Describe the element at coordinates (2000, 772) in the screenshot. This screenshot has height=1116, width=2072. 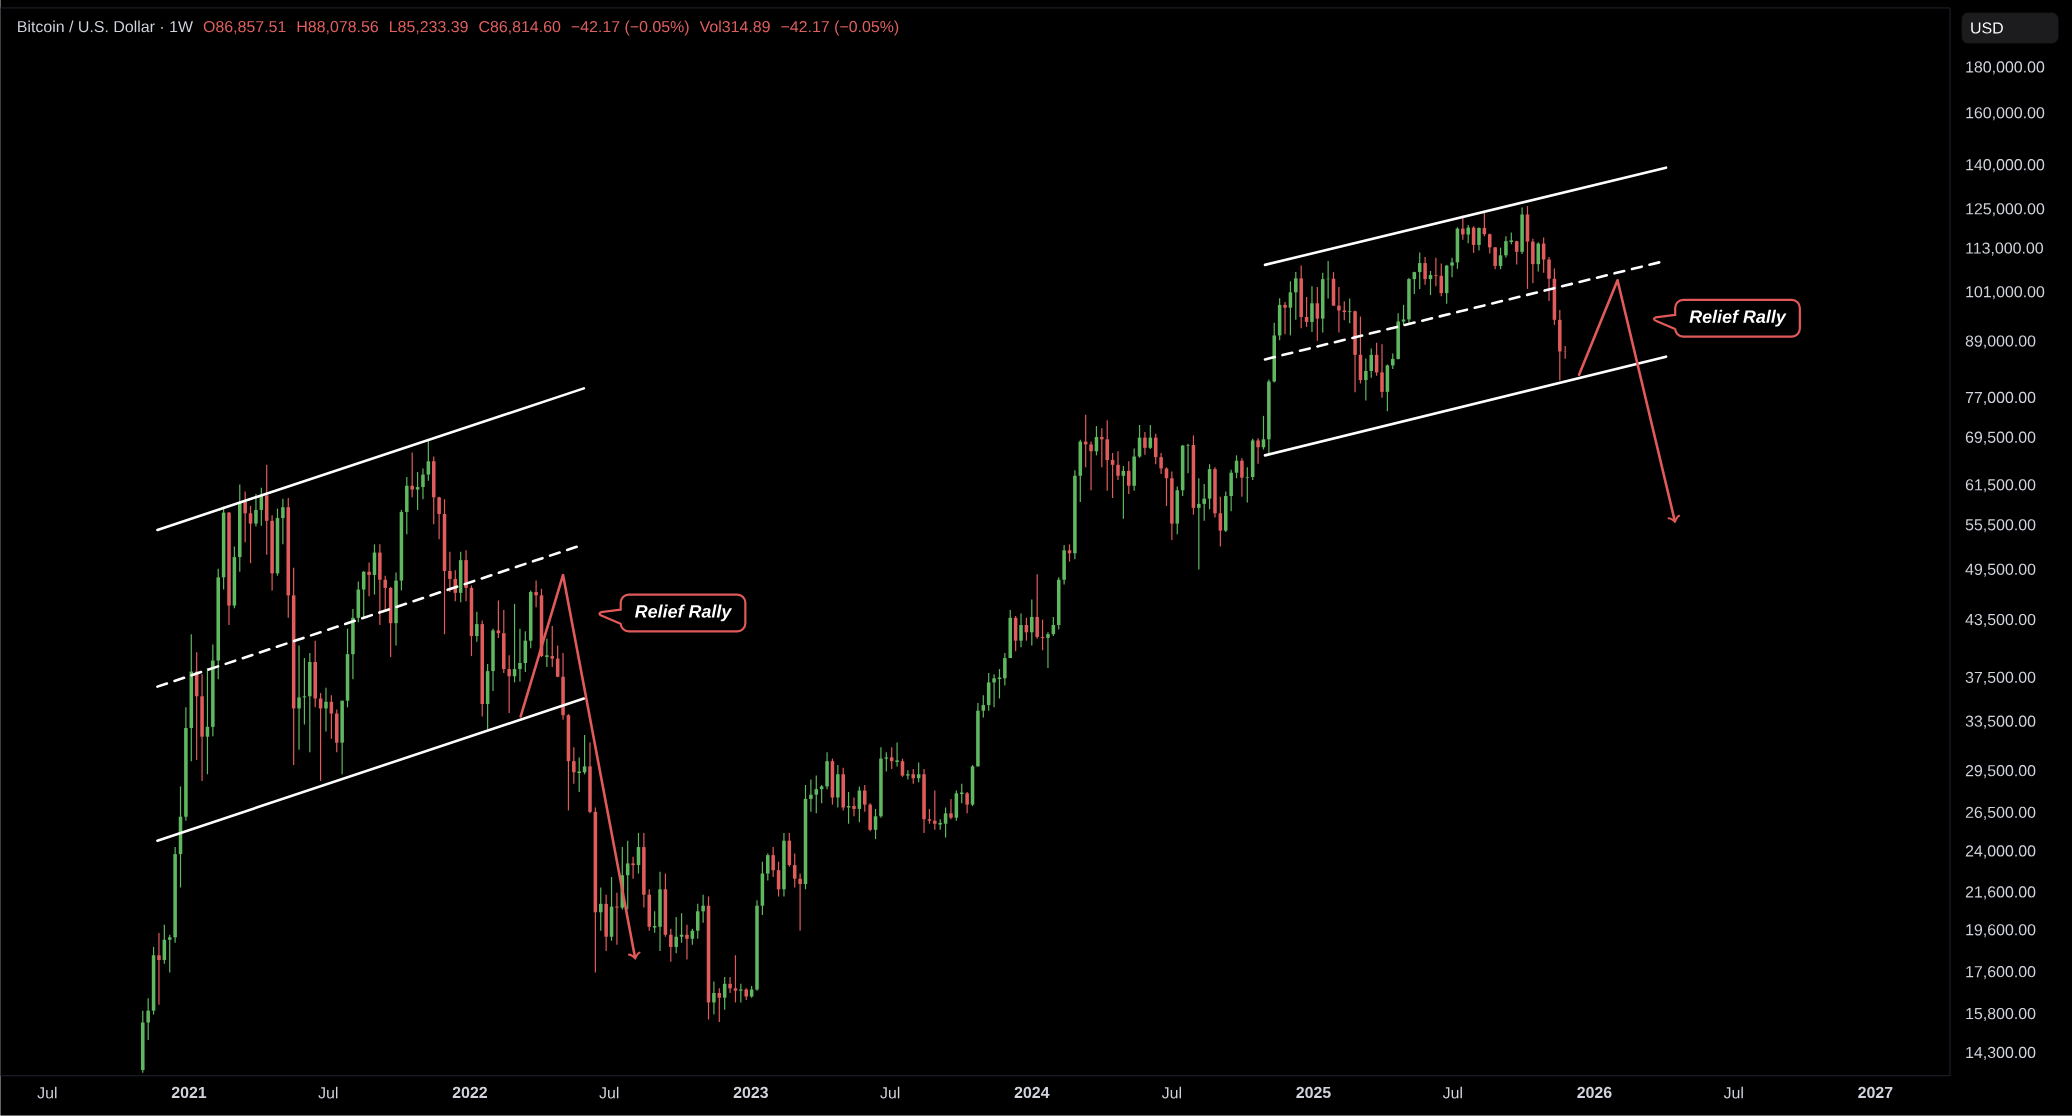
I see `y-tick-label: 29,500.00` at that location.